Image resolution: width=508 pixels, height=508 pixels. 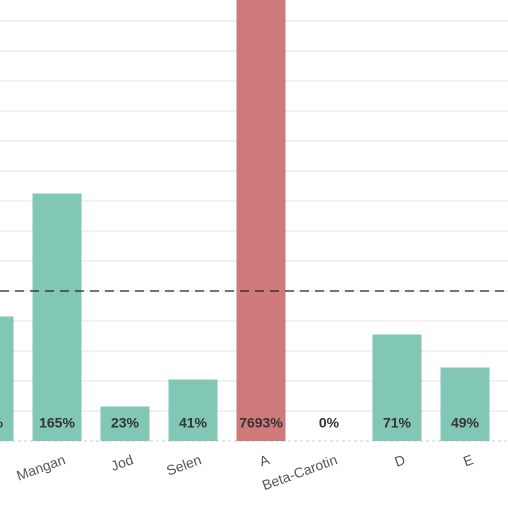 I want to click on x-tick-label: Selen, so click(x=183, y=464).